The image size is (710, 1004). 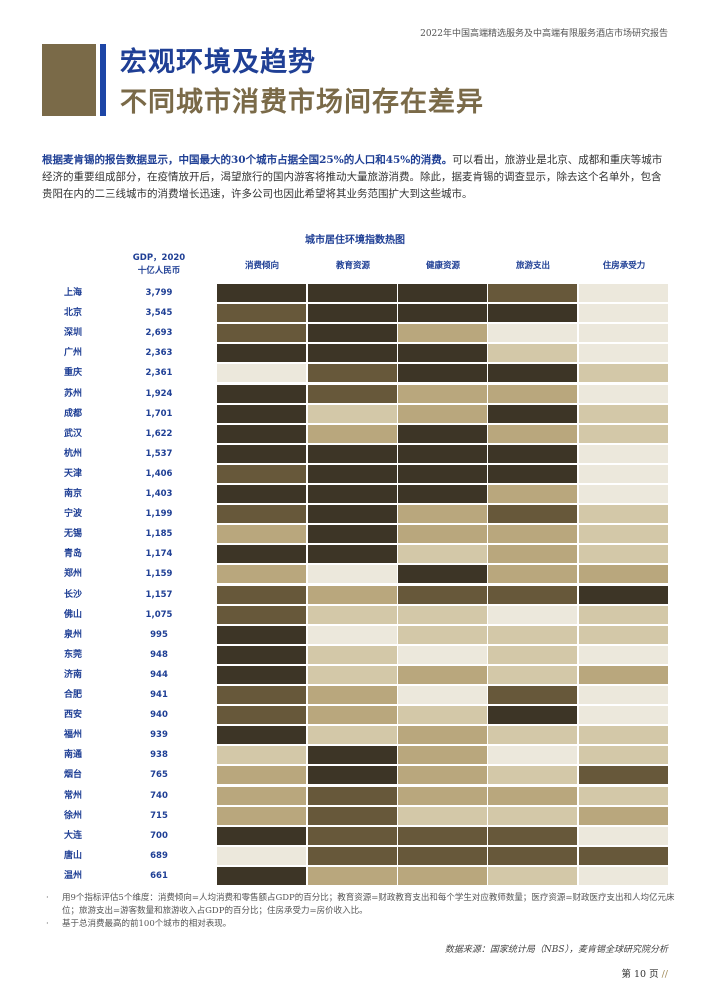 I want to click on gdp-value: 1,199, so click(x=159, y=514).